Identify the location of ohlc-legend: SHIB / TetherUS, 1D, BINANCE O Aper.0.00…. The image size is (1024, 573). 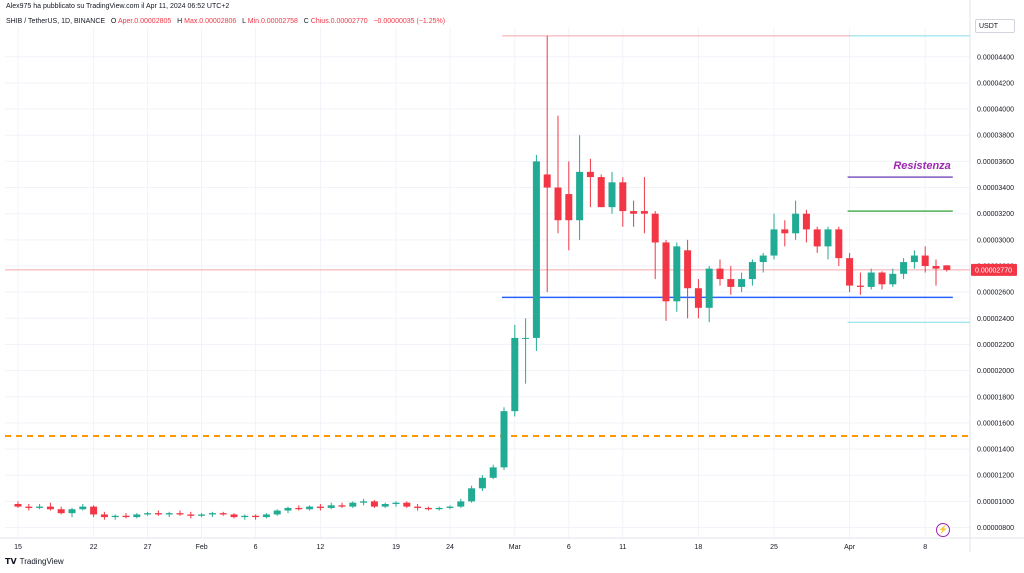
(225, 21).